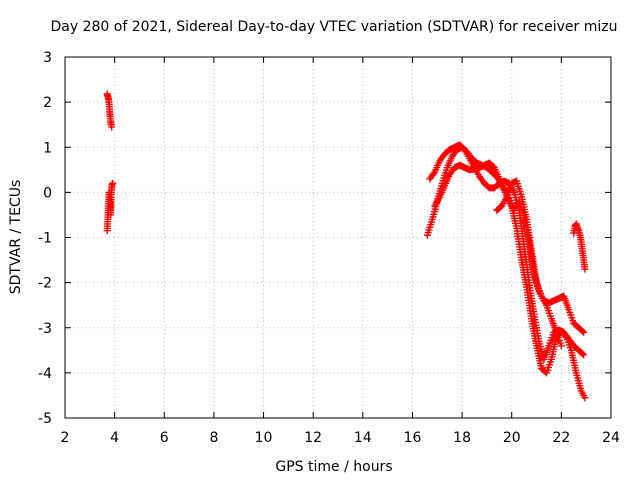 The height and width of the screenshot is (480, 640). Describe the element at coordinates (512, 438) in the screenshot. I see `x-tick-label: 20` at that location.